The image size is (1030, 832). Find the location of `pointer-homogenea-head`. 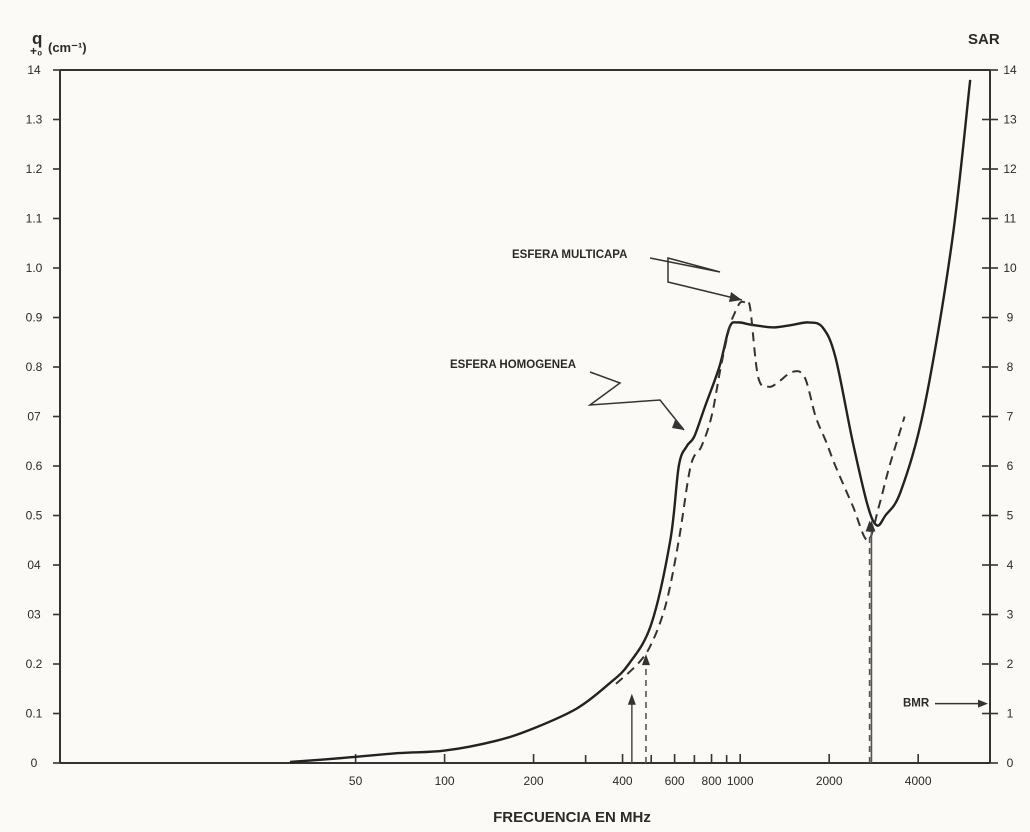

pointer-homogenea-head is located at coordinates (678, 425).